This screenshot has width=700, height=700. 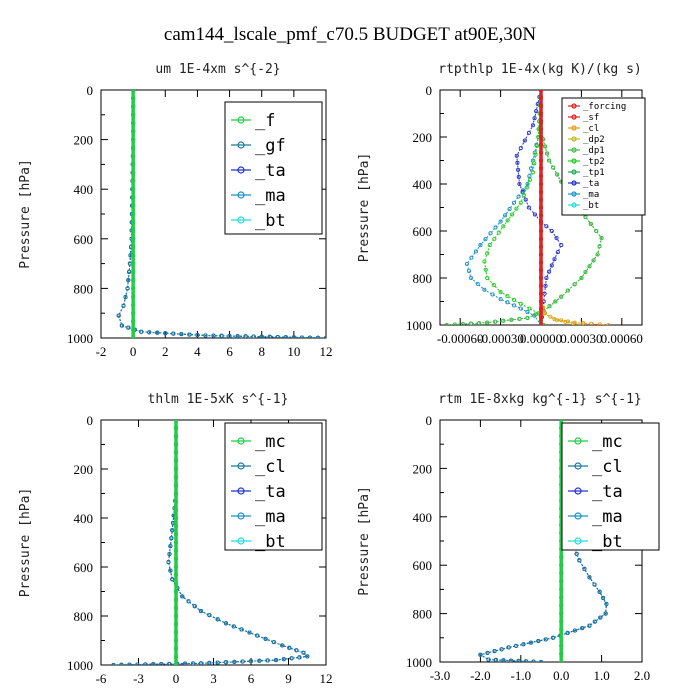 I want to click on series-line-gf, so click(x=222, y=214).